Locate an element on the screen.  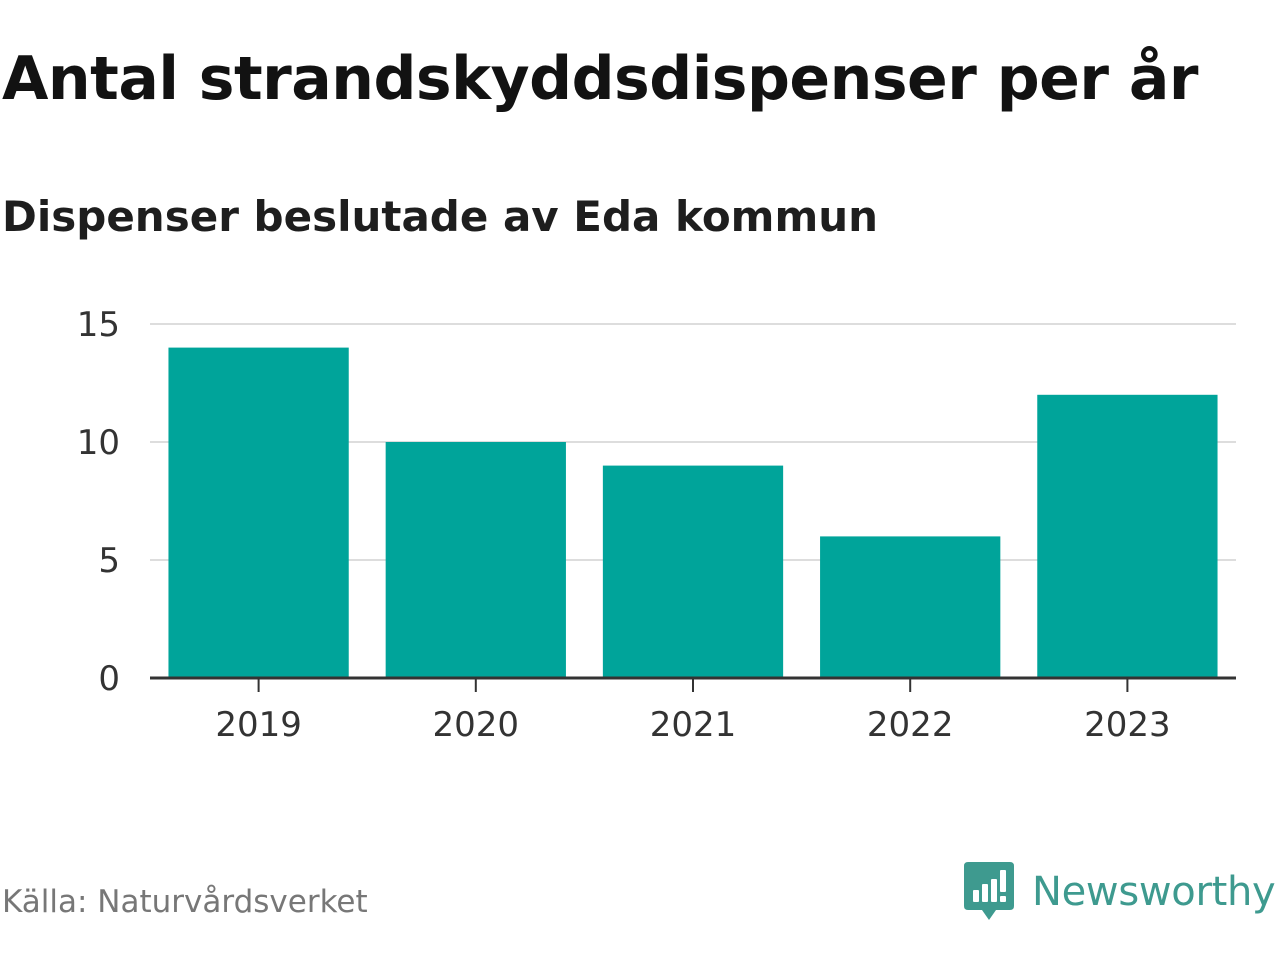
newsworthy-logo-icon is located at coordinates (989, 891).